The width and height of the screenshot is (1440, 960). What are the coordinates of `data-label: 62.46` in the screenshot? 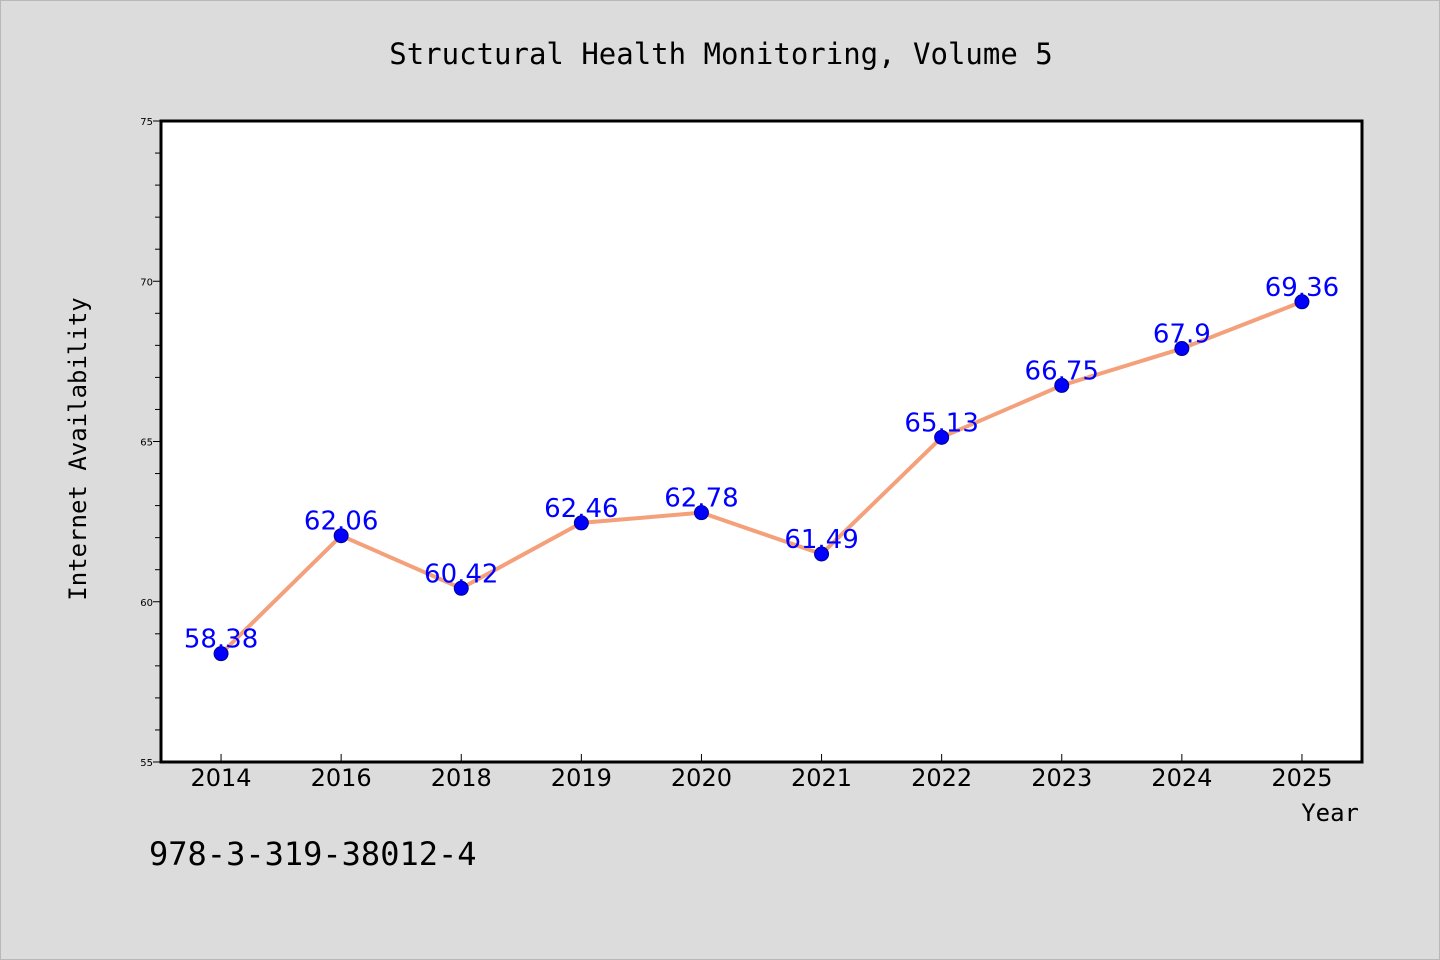 It's located at (581, 509).